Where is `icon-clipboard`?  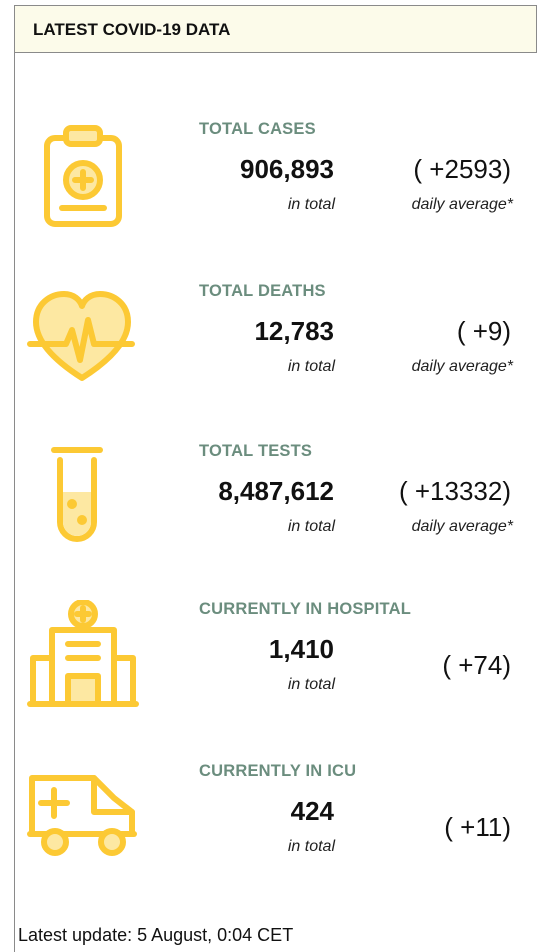 icon-clipboard is located at coordinates (83, 176).